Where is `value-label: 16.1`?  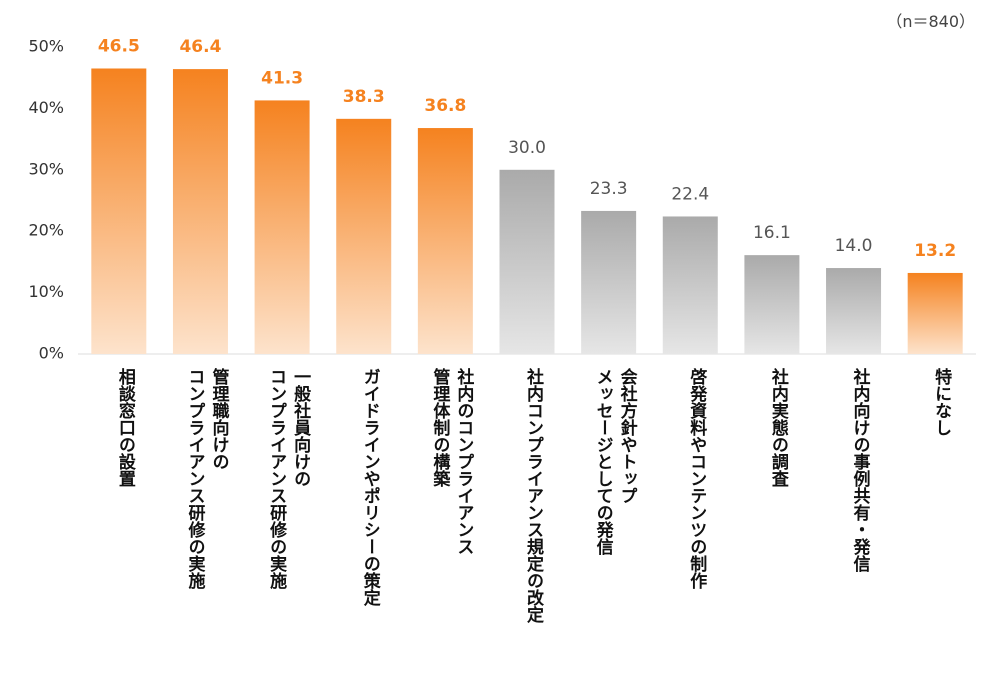 value-label: 16.1 is located at coordinates (772, 233).